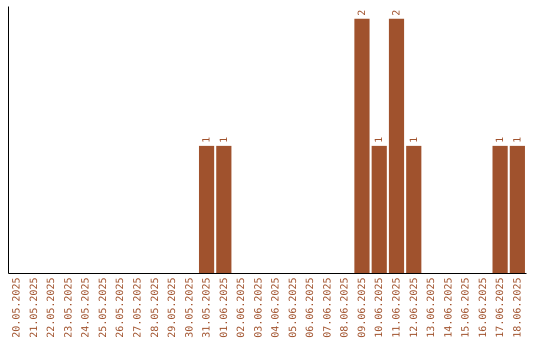 This screenshot has width=540, height=340. I want to click on x-tick-label: 21.05.2025, so click(34, 308).